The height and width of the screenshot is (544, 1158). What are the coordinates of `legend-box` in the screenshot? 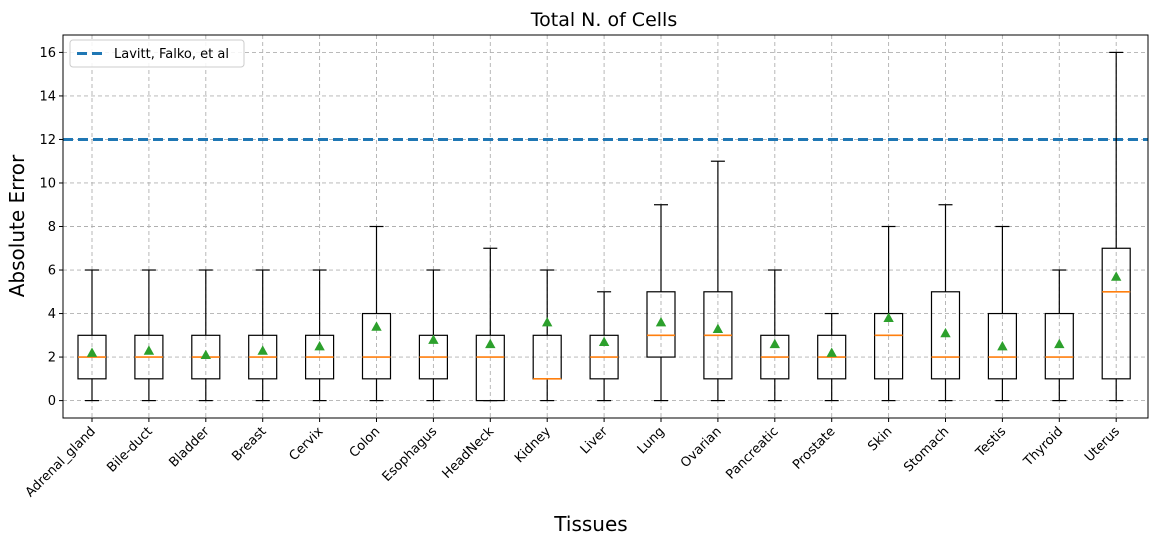 It's located at (157, 53).